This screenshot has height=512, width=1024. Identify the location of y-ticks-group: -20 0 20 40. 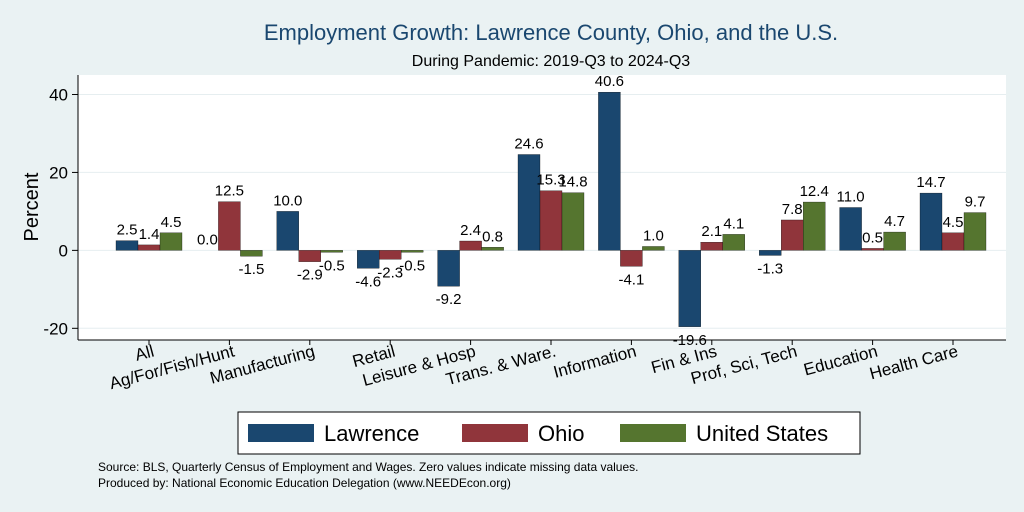
(60, 211).